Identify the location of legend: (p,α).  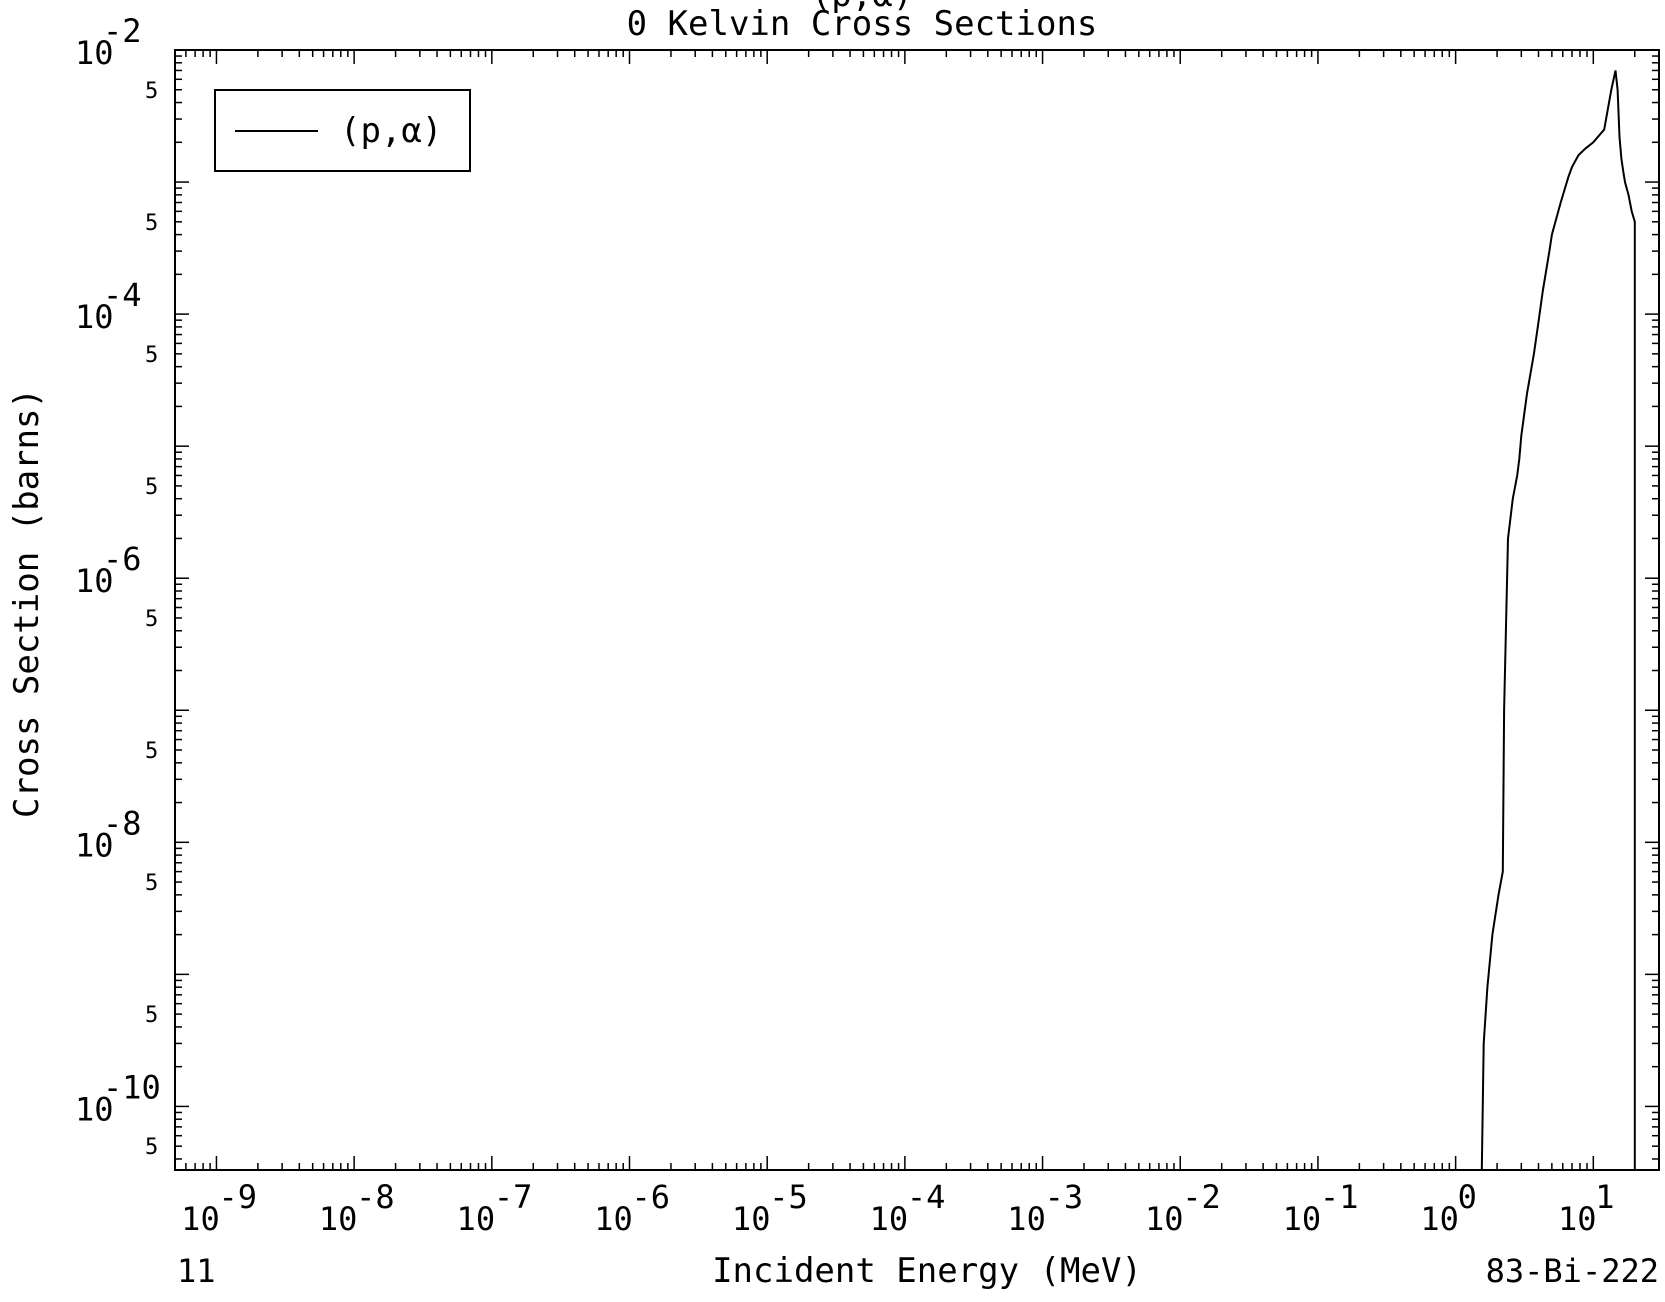
(342, 130).